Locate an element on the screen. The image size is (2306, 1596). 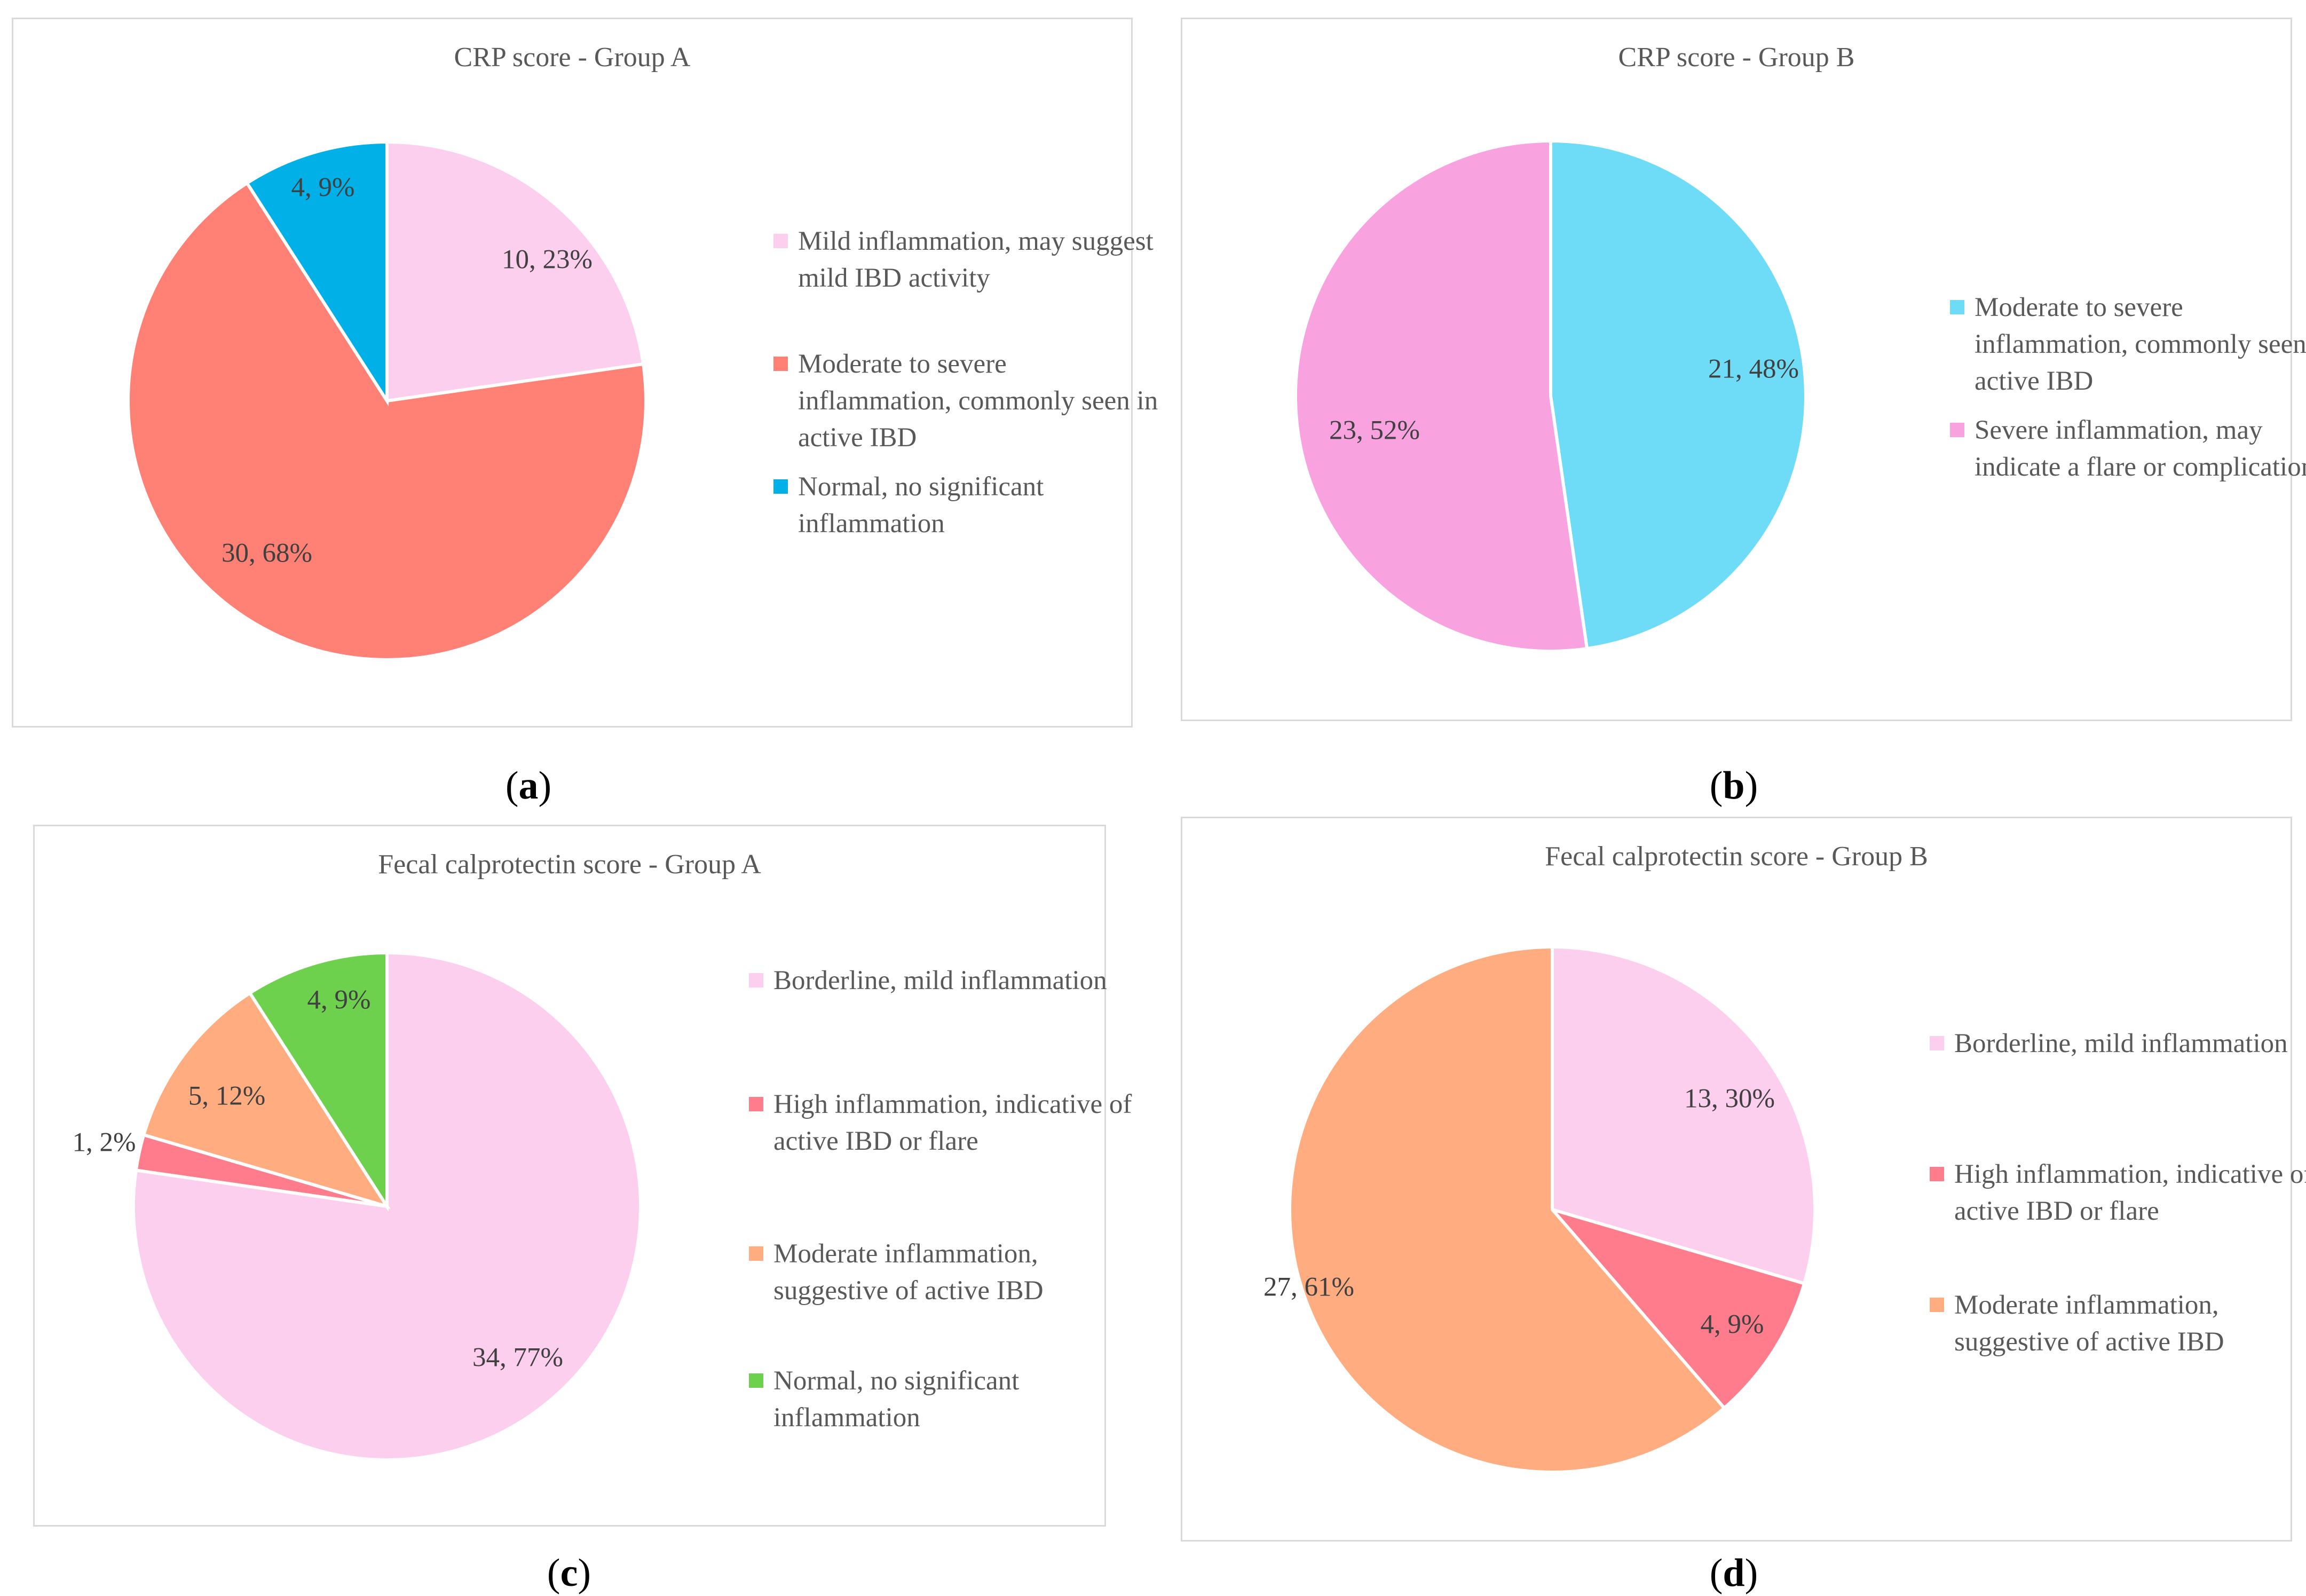
pie-chart-b: 21, 48% 23, 52% is located at coordinates (1550, 396).